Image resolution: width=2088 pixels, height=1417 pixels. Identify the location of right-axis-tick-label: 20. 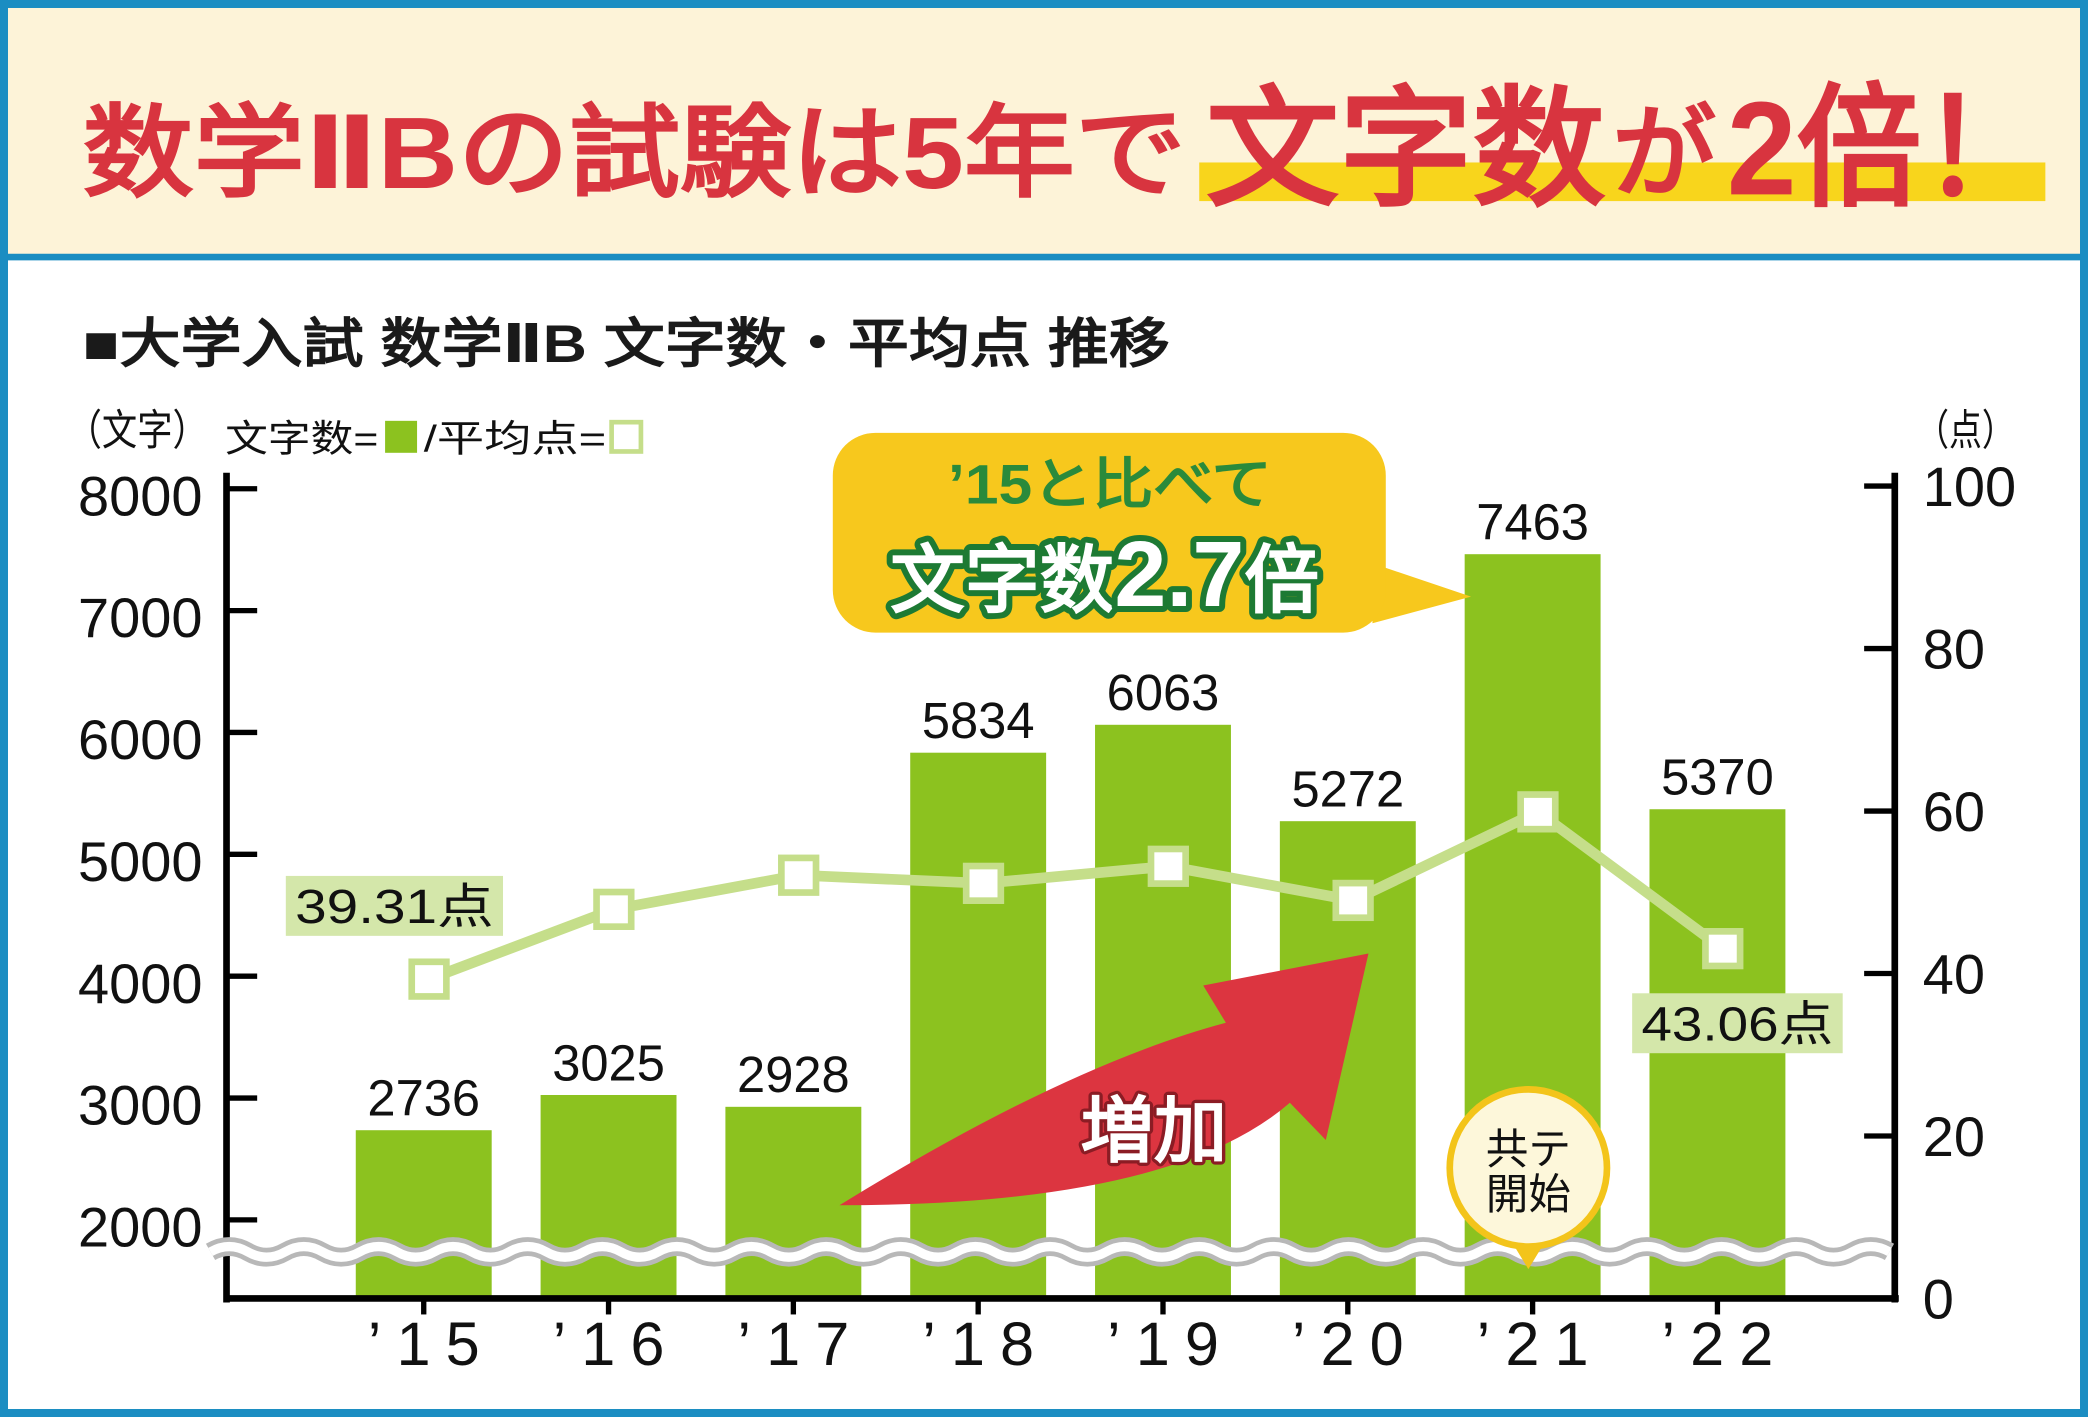
(1954, 1136).